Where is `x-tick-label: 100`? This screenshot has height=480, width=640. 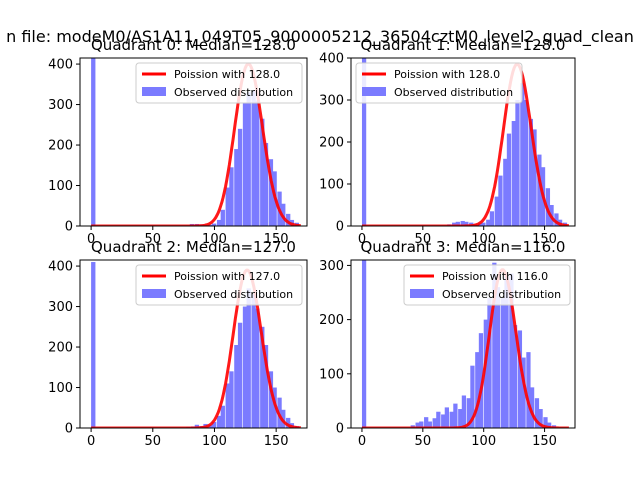 x-tick-label: 100 is located at coordinates (214, 239).